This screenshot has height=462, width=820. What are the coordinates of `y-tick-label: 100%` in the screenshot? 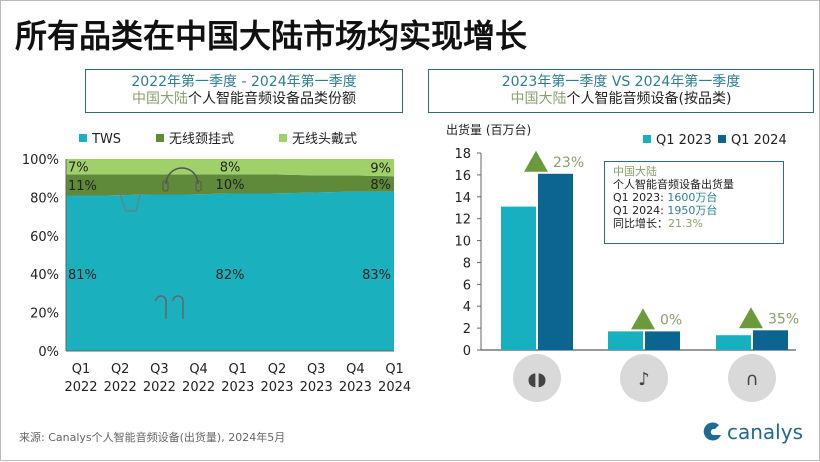 It's located at (40, 160).